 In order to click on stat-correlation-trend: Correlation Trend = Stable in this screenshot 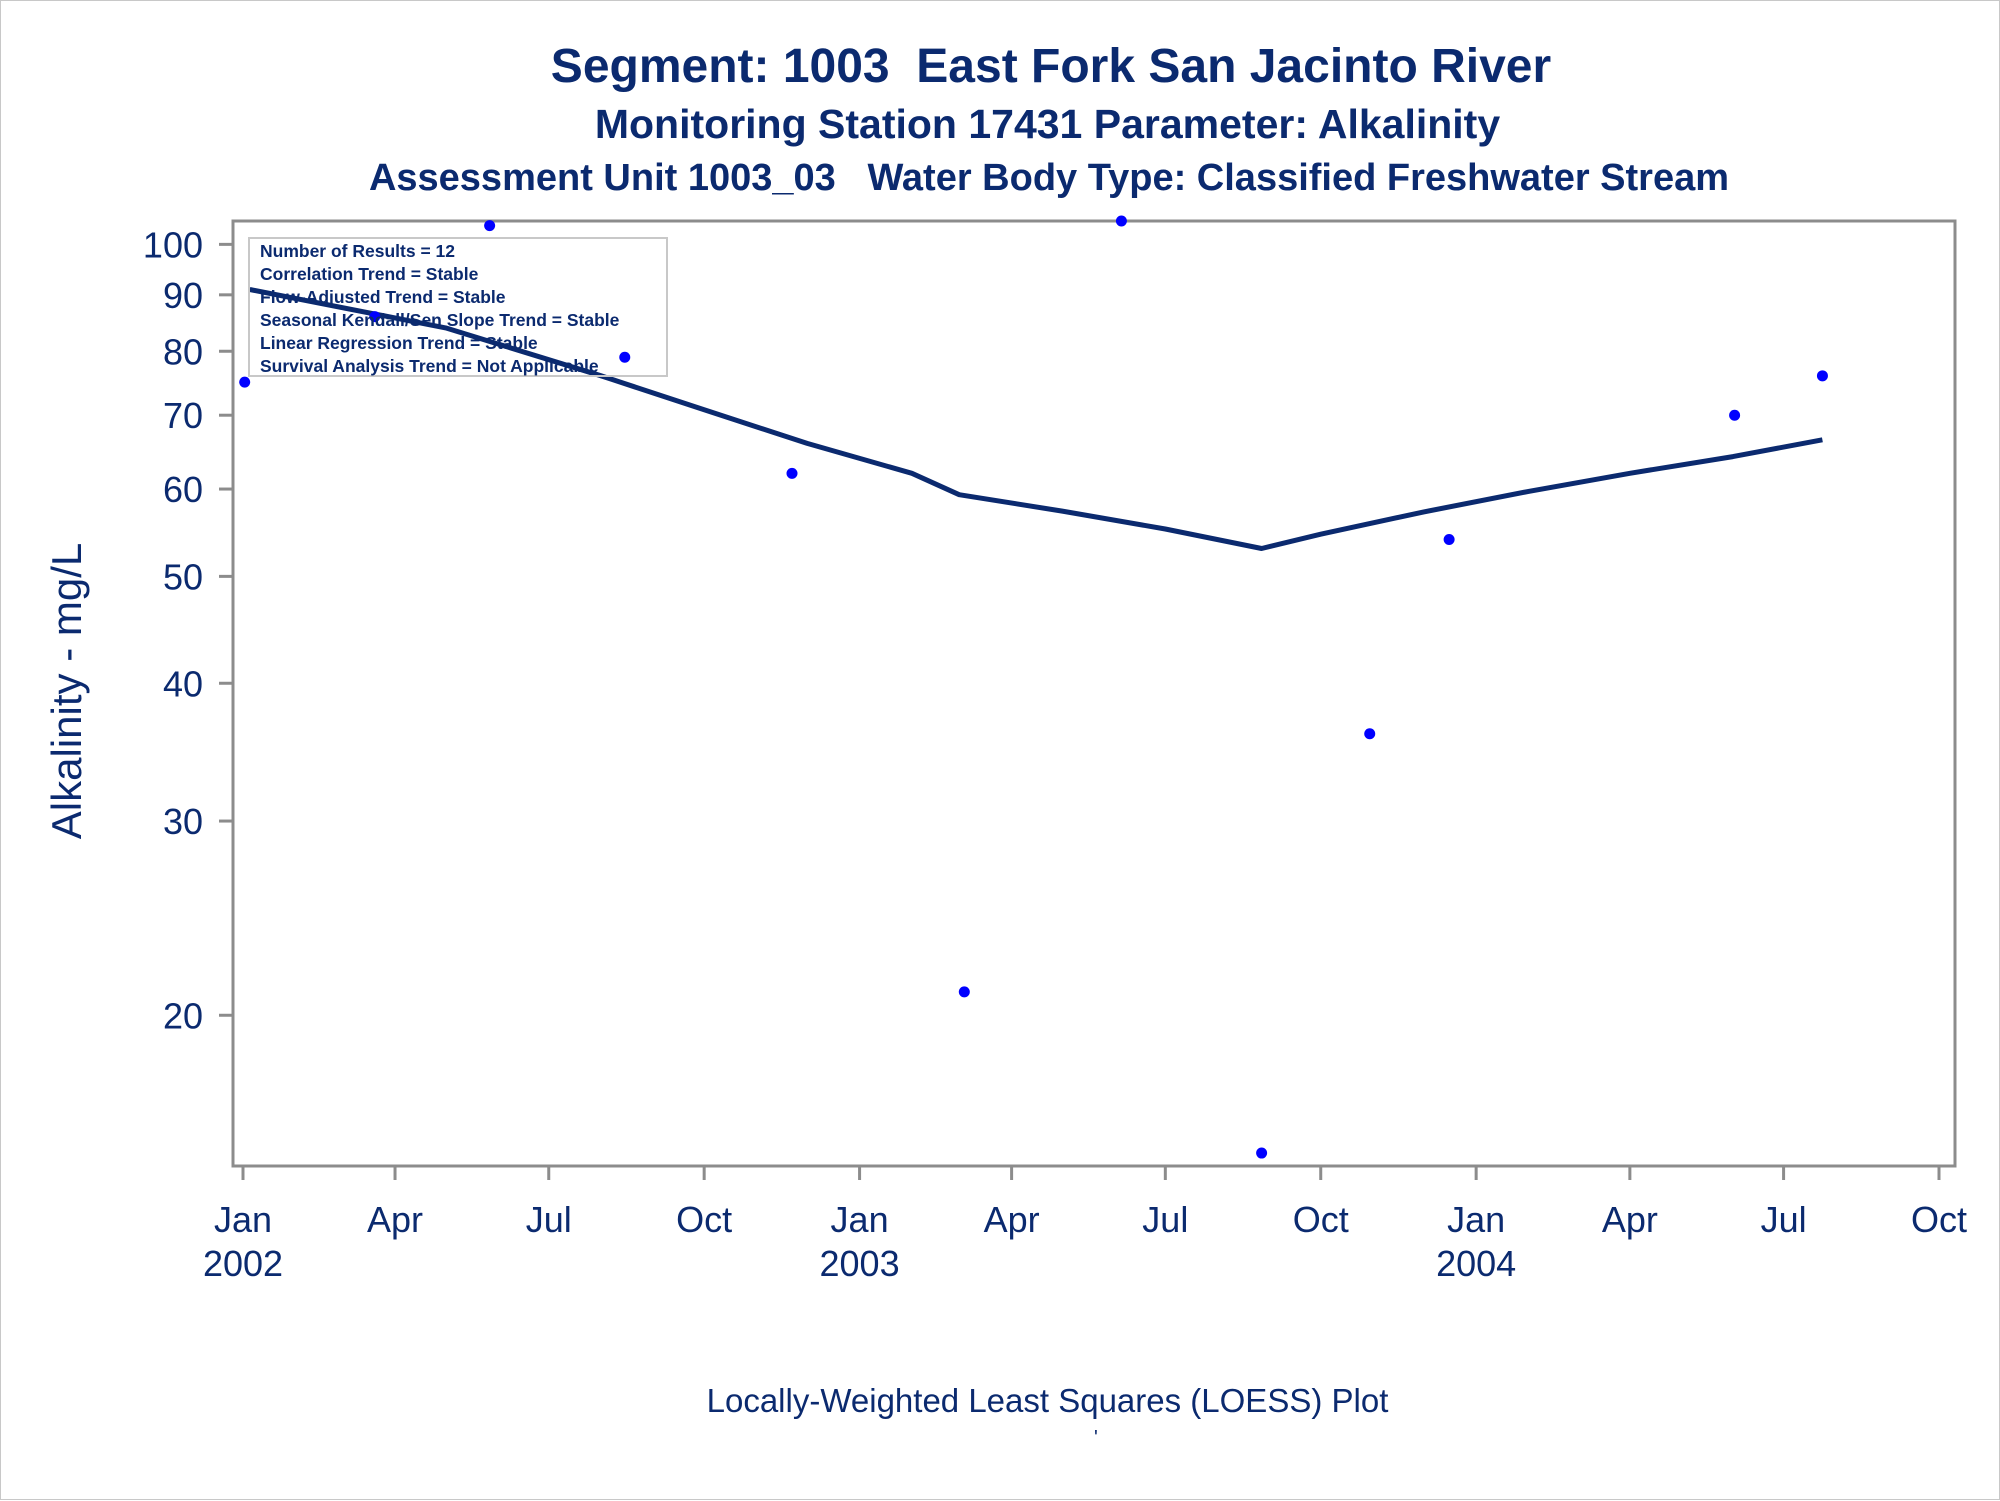, I will do `click(369, 274)`.